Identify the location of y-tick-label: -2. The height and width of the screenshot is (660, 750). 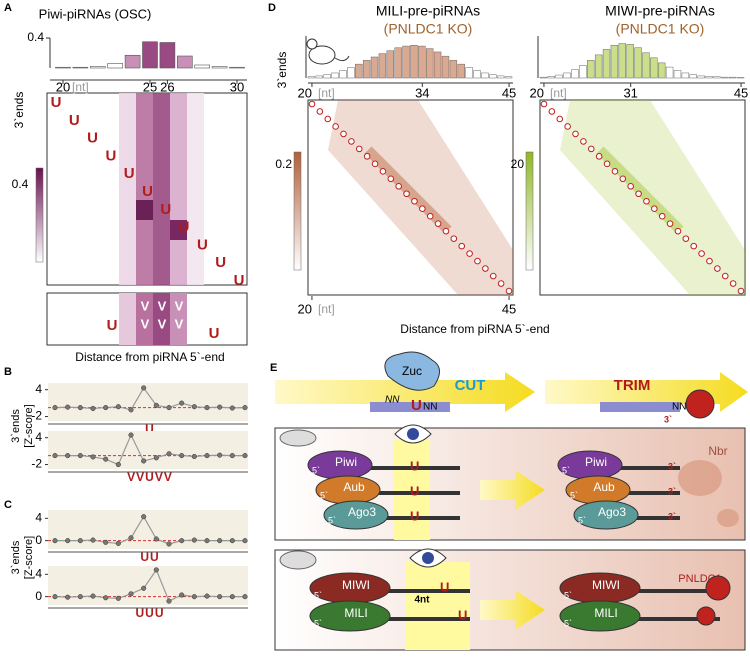
(36, 416).